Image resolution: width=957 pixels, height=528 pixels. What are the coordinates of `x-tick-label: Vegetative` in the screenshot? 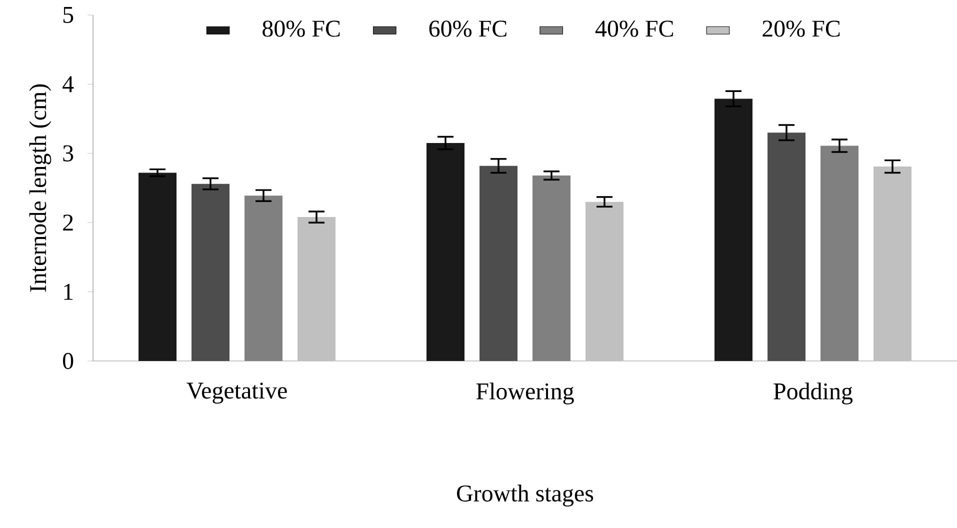 It's located at (236, 393).